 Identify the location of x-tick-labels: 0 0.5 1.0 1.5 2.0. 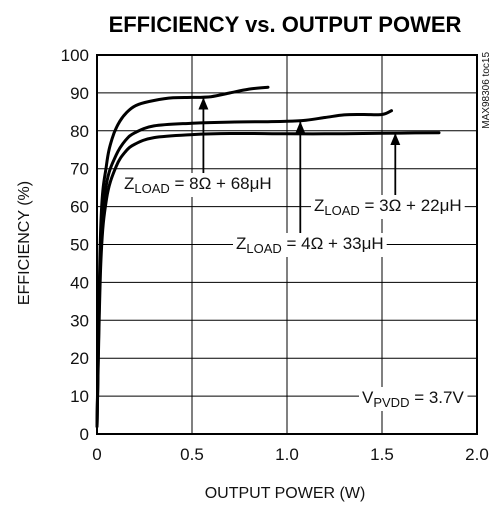
(290, 454).